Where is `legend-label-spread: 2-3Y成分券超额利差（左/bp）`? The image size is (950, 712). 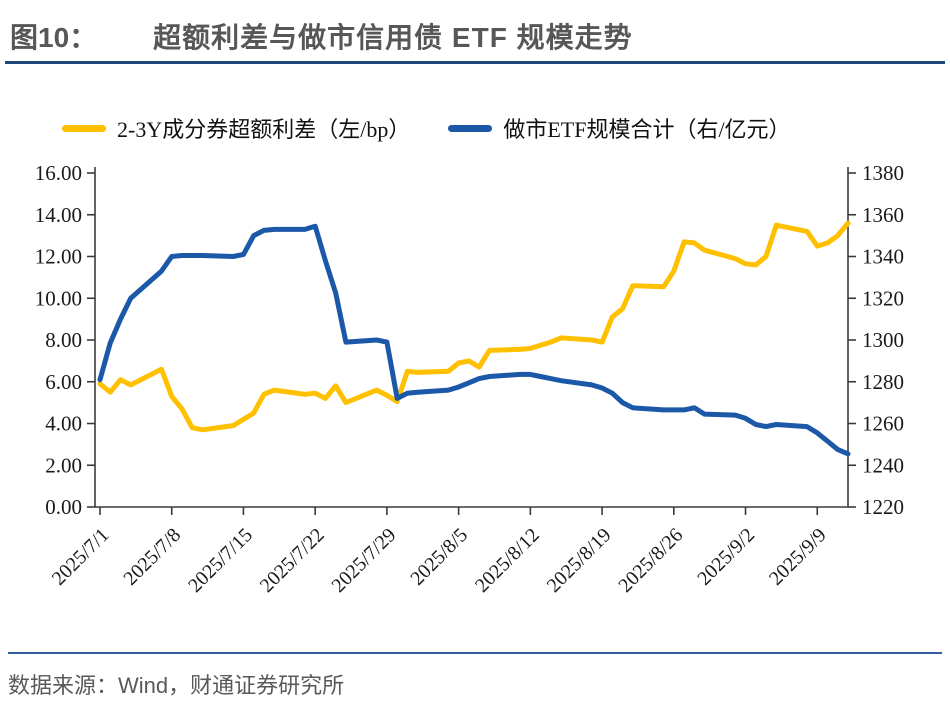 legend-label-spread: 2-3Y成分券超额利差（左/bp） is located at coordinates (264, 129).